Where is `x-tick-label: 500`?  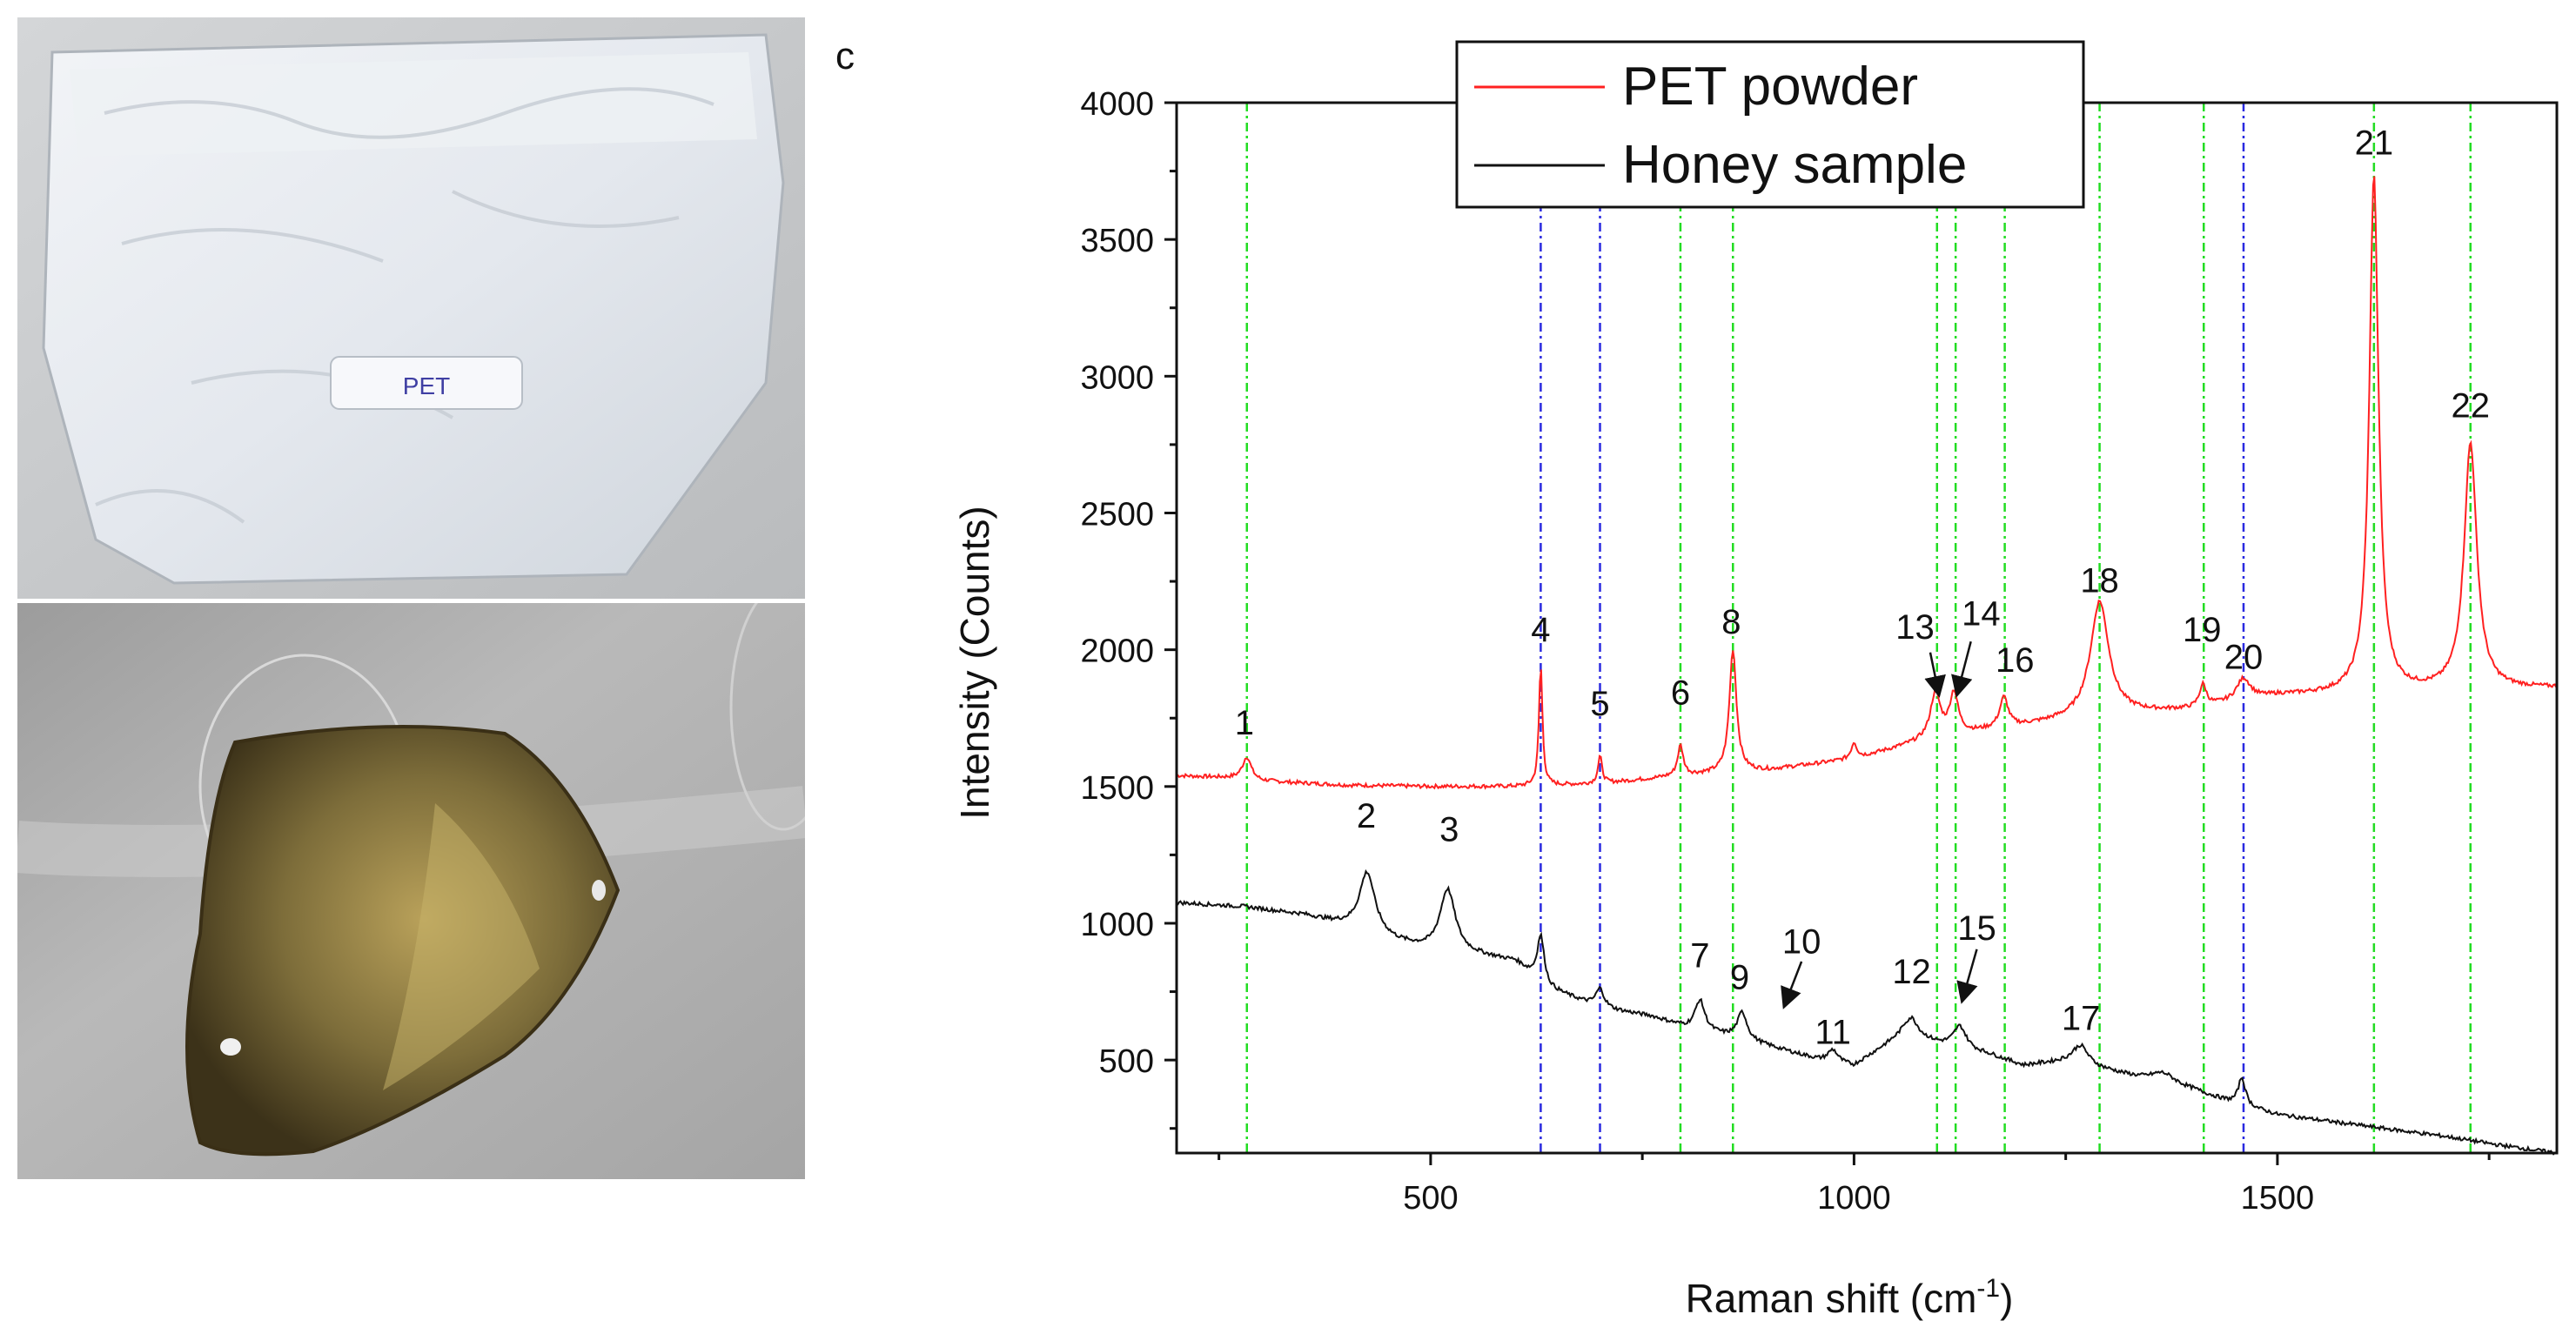
x-tick-label: 500 is located at coordinates (1430, 1198).